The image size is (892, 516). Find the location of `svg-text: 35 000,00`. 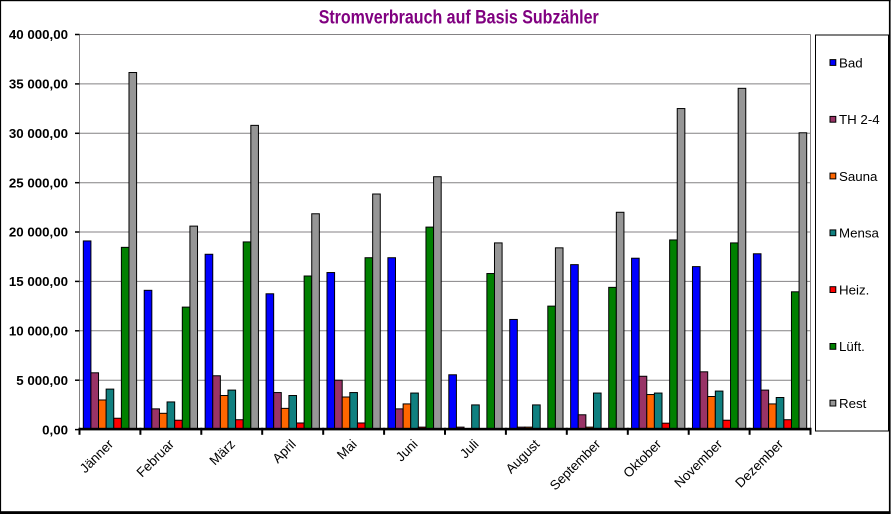

svg-text: 35 000,00 is located at coordinates (38, 84).